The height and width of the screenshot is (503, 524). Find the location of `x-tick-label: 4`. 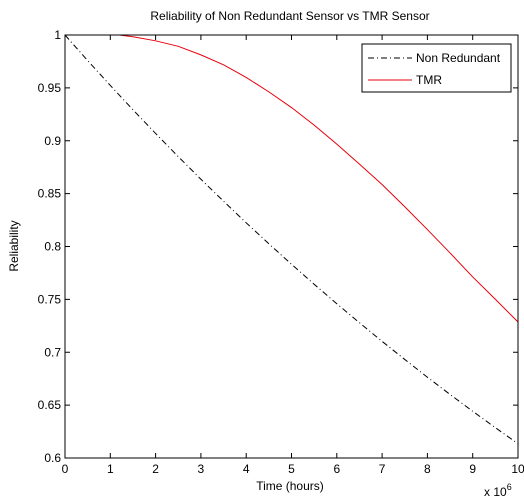

x-tick-label: 4 is located at coordinates (246, 469).